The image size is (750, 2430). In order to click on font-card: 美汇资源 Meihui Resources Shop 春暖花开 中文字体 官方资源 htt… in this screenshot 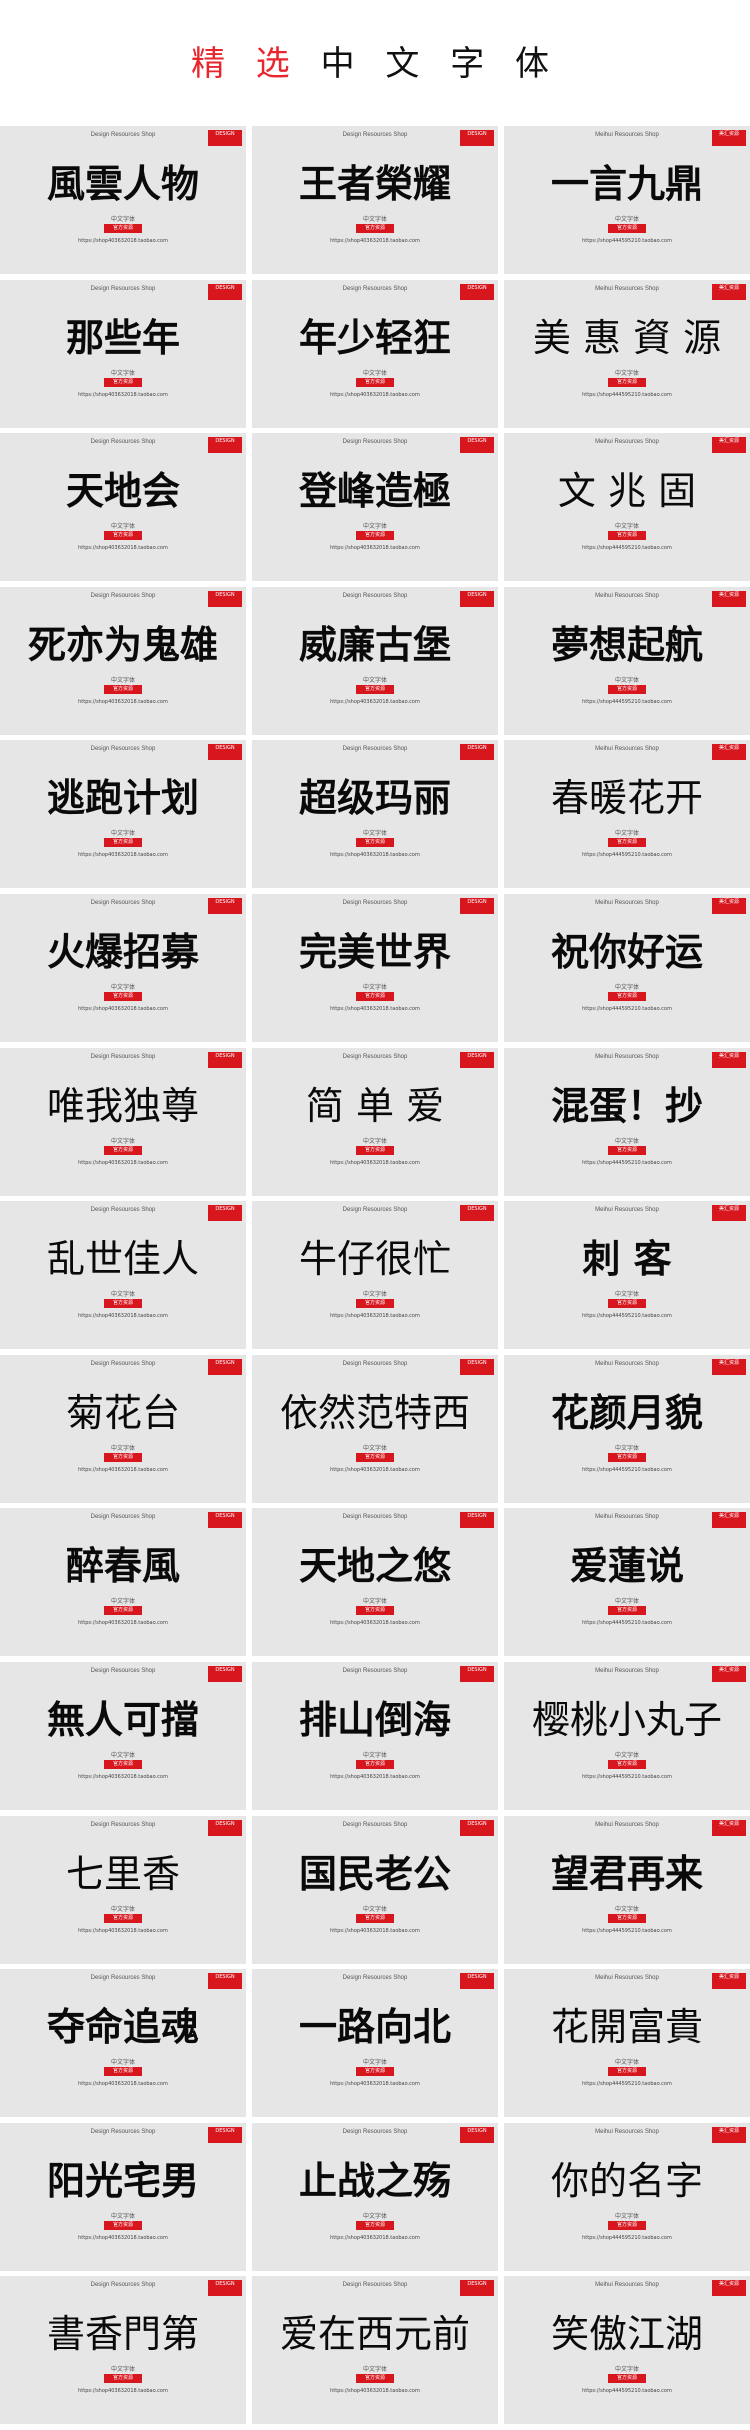, I will do `click(627, 814)`.